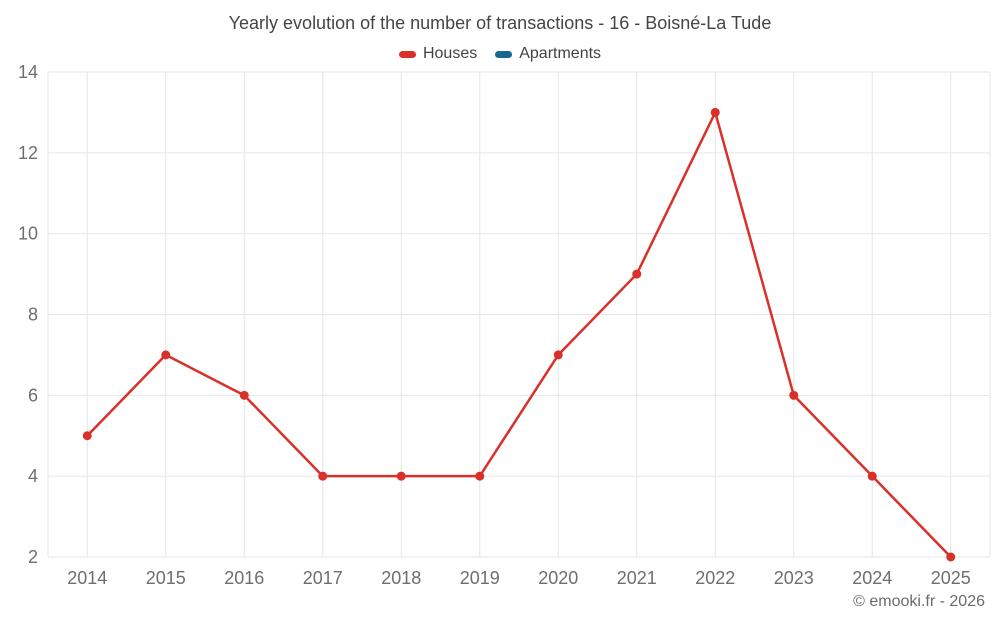  I want to click on data-point-houses-2017, so click(323, 476).